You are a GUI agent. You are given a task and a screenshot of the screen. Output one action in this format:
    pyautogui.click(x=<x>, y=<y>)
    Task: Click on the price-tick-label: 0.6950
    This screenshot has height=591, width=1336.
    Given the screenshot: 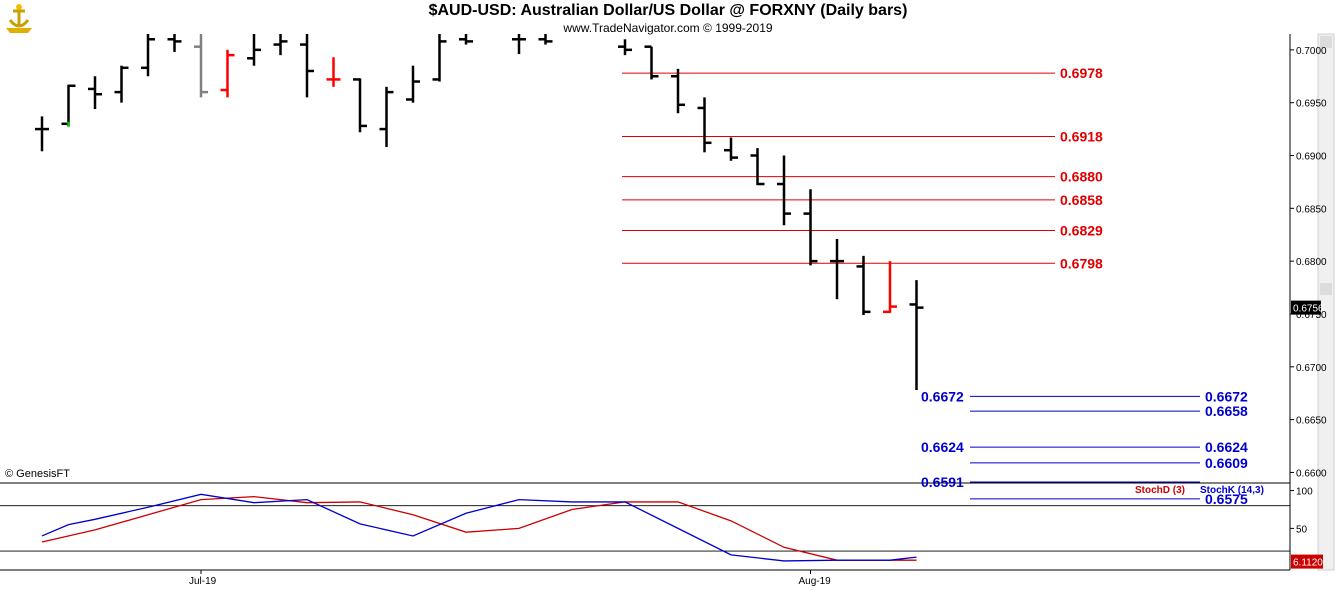 What is the action you would take?
    pyautogui.click(x=1311, y=104)
    